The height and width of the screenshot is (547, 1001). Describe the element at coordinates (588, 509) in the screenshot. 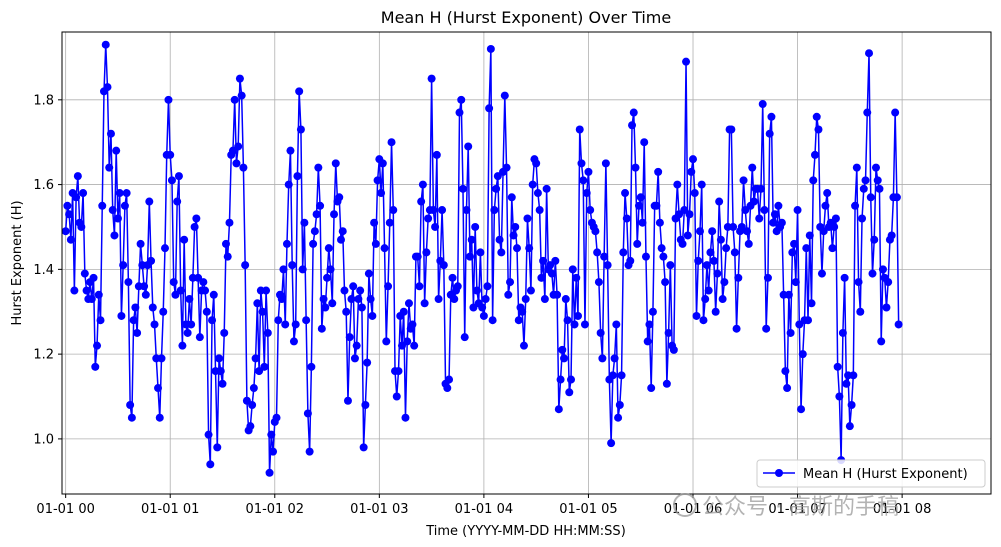

I see `x-tick-label: 01-01 05` at that location.